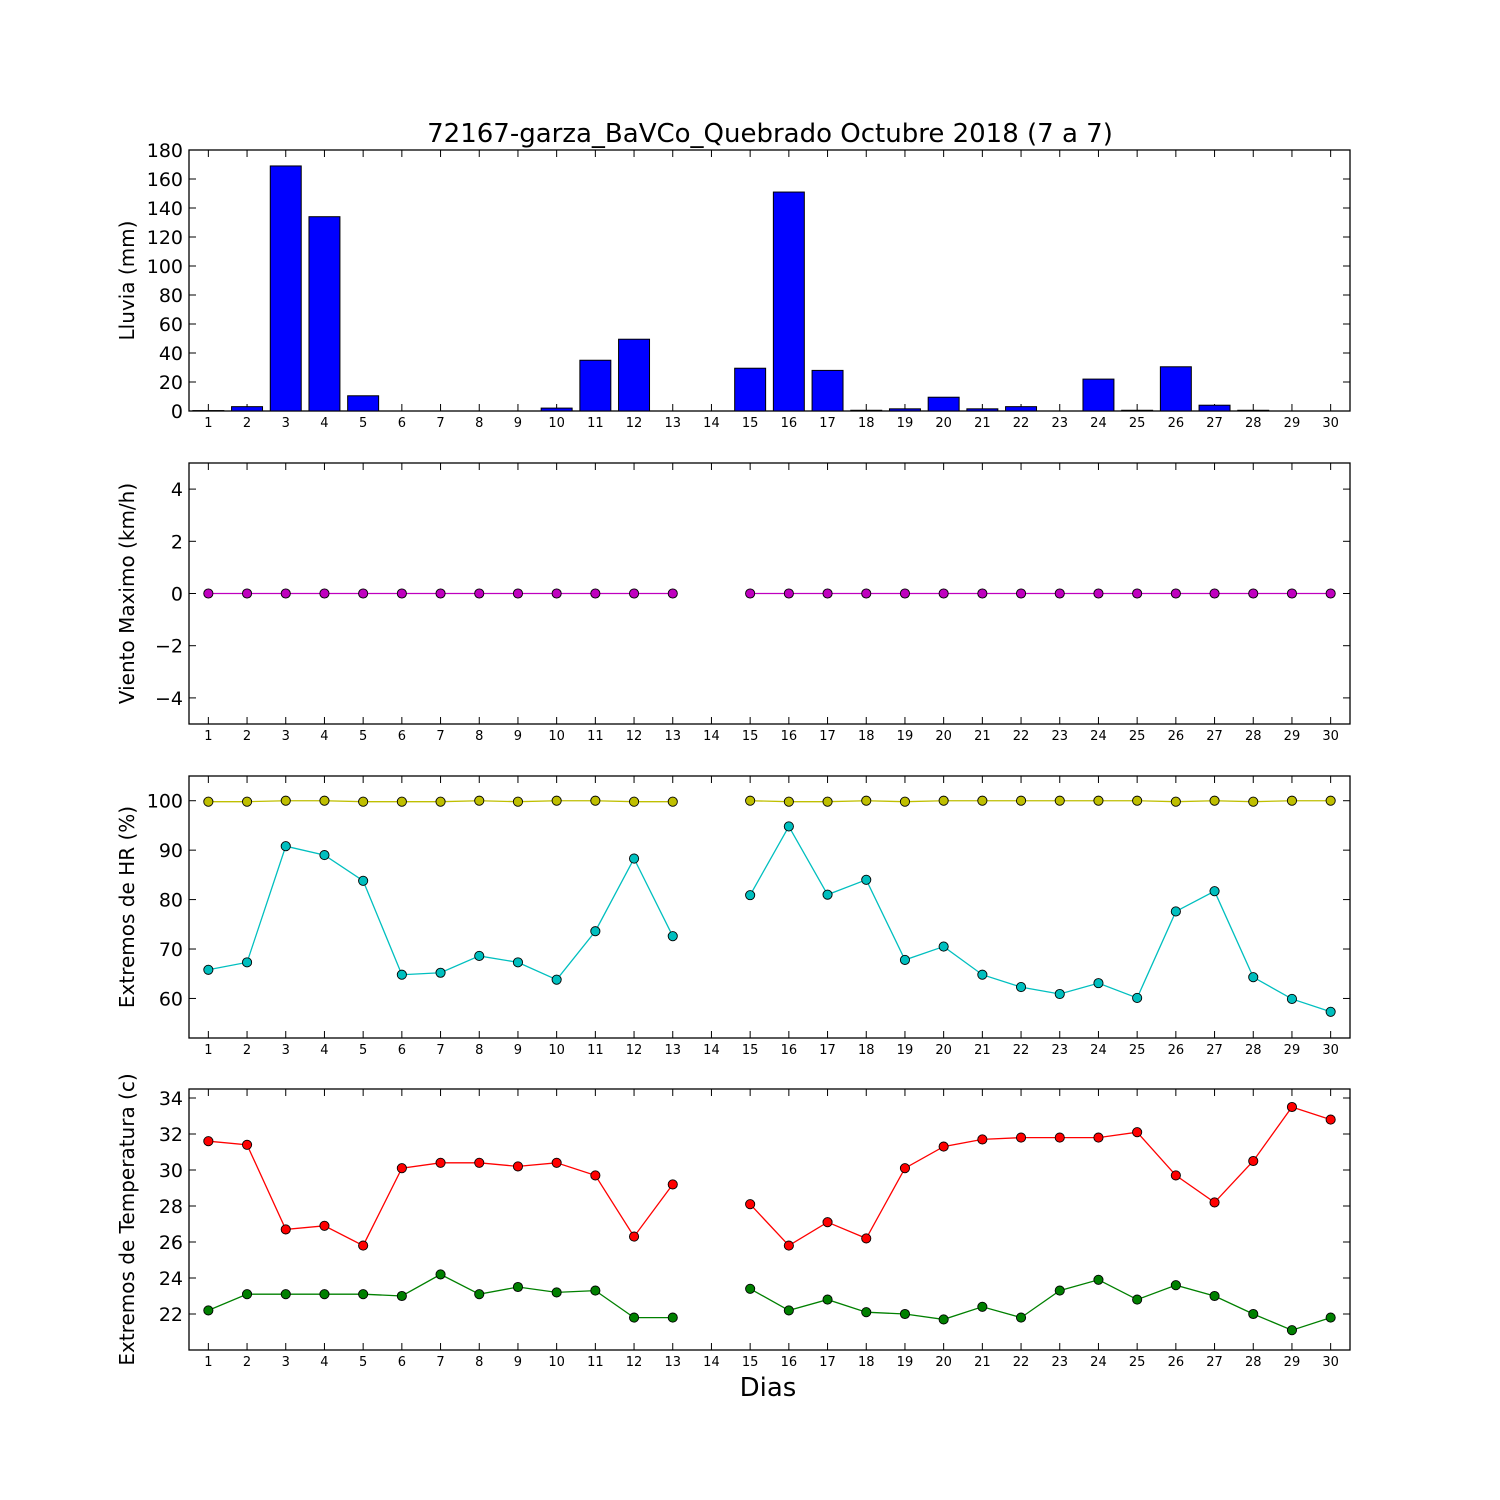  What do you see at coordinates (1292, 423) in the screenshot?
I see `x-tick-label: 29` at bounding box center [1292, 423].